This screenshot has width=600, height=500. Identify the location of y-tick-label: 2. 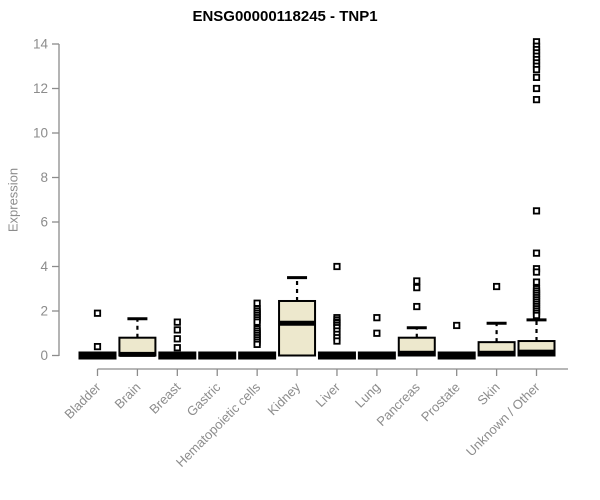
(44, 311).